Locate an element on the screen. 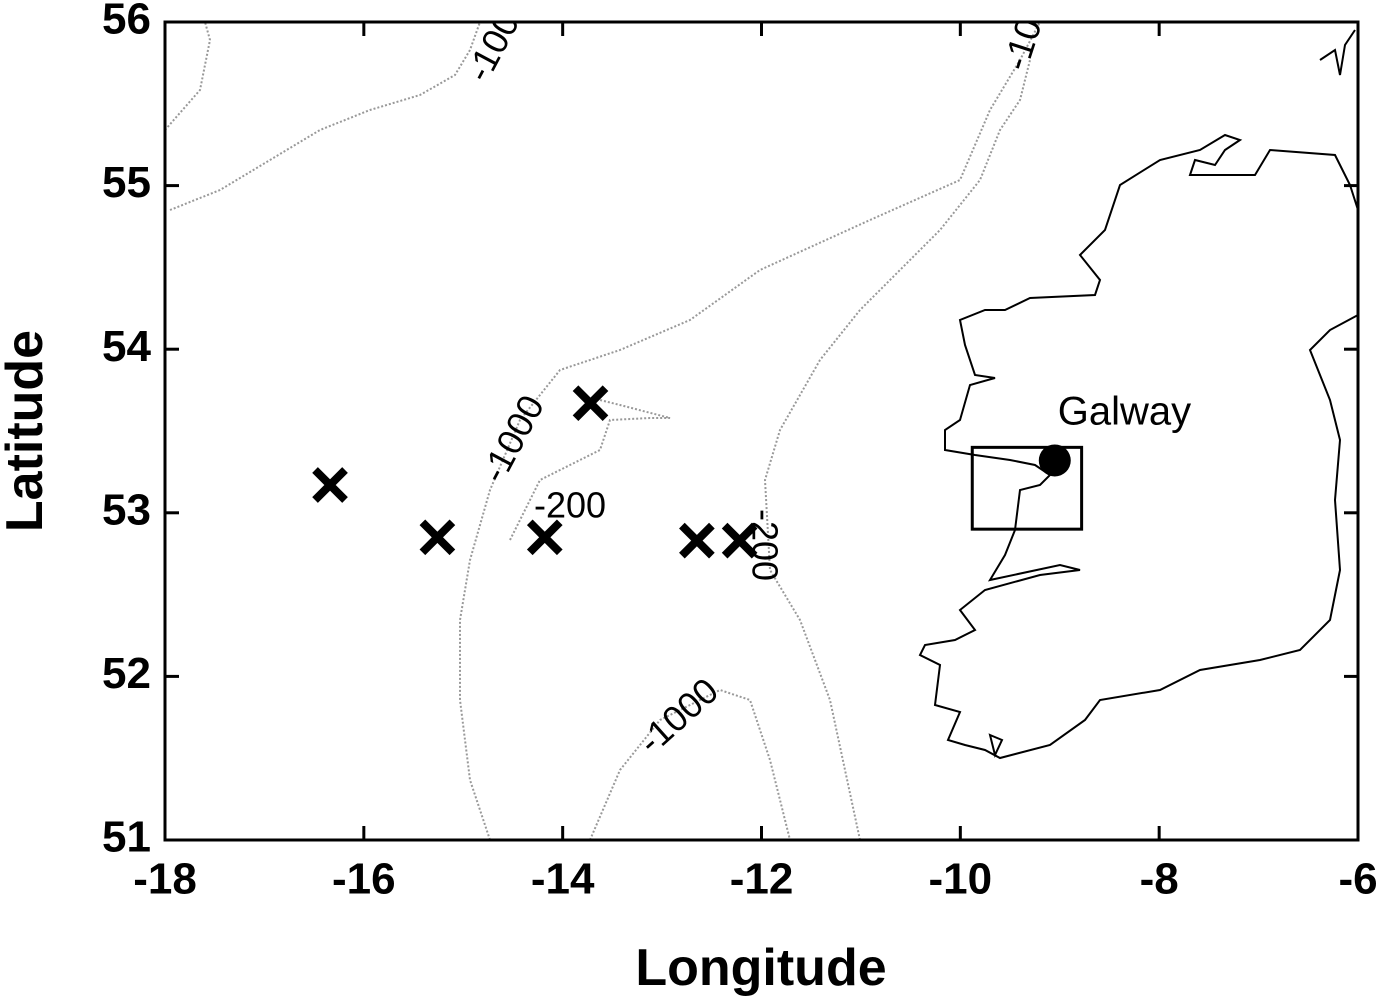 This screenshot has width=1376, height=1000. x-tick-label: -16 is located at coordinates (364, 879).